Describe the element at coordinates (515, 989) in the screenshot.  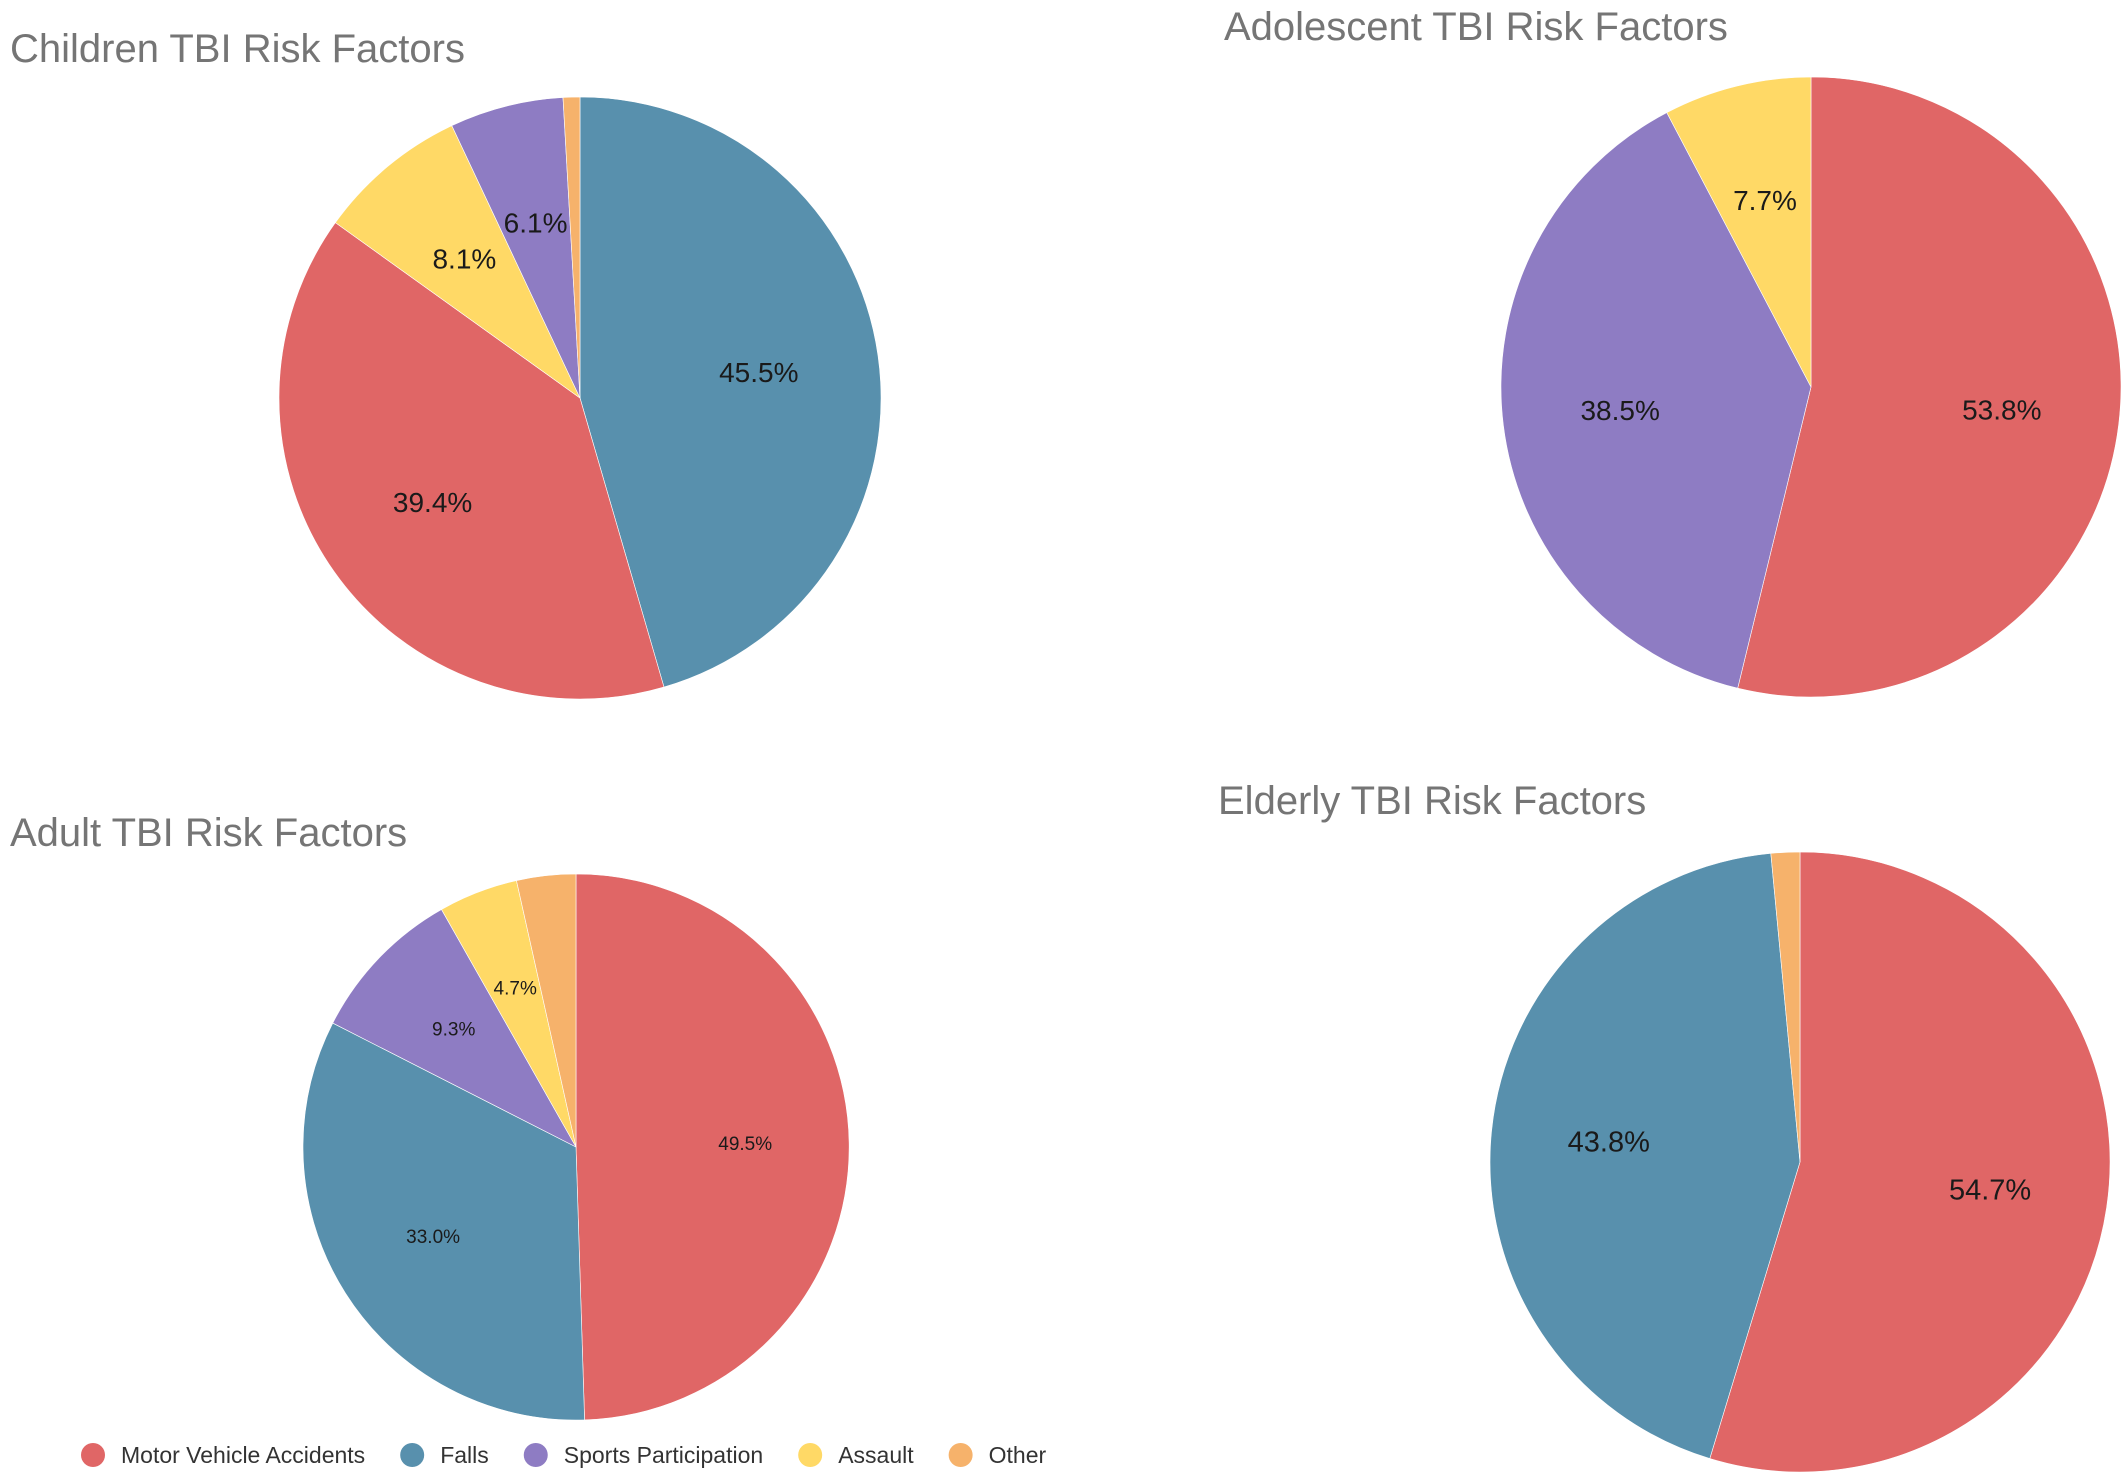
I see `slice-label-assault: 4.7%` at that location.